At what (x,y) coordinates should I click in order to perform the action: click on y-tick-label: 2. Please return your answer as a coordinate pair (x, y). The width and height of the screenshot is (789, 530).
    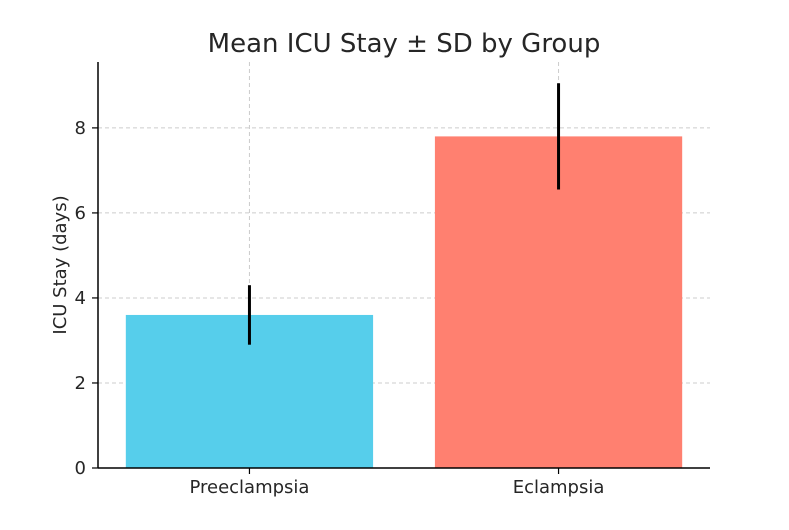
    Looking at the image, I should click on (80, 383).